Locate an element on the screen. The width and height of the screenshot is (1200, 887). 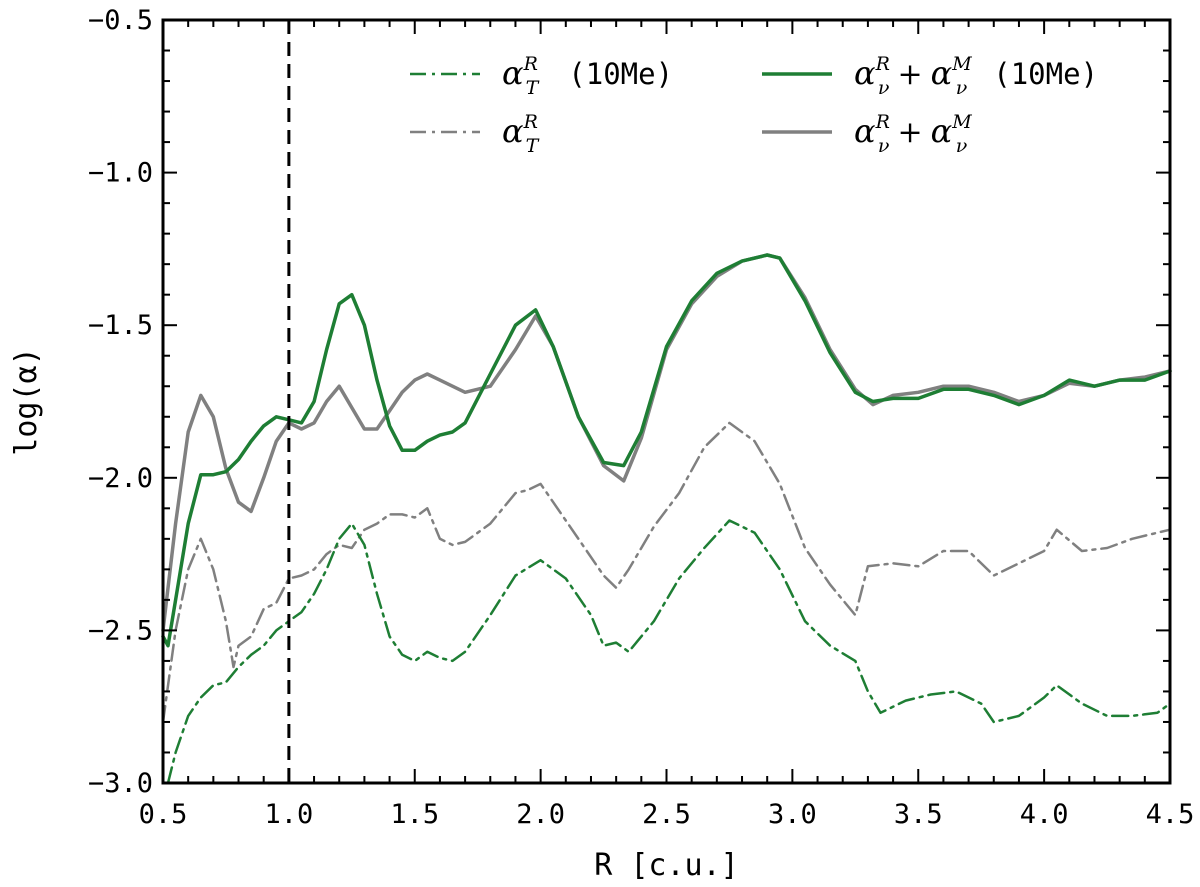
x-tick-label: 1.5 is located at coordinates (414, 814).